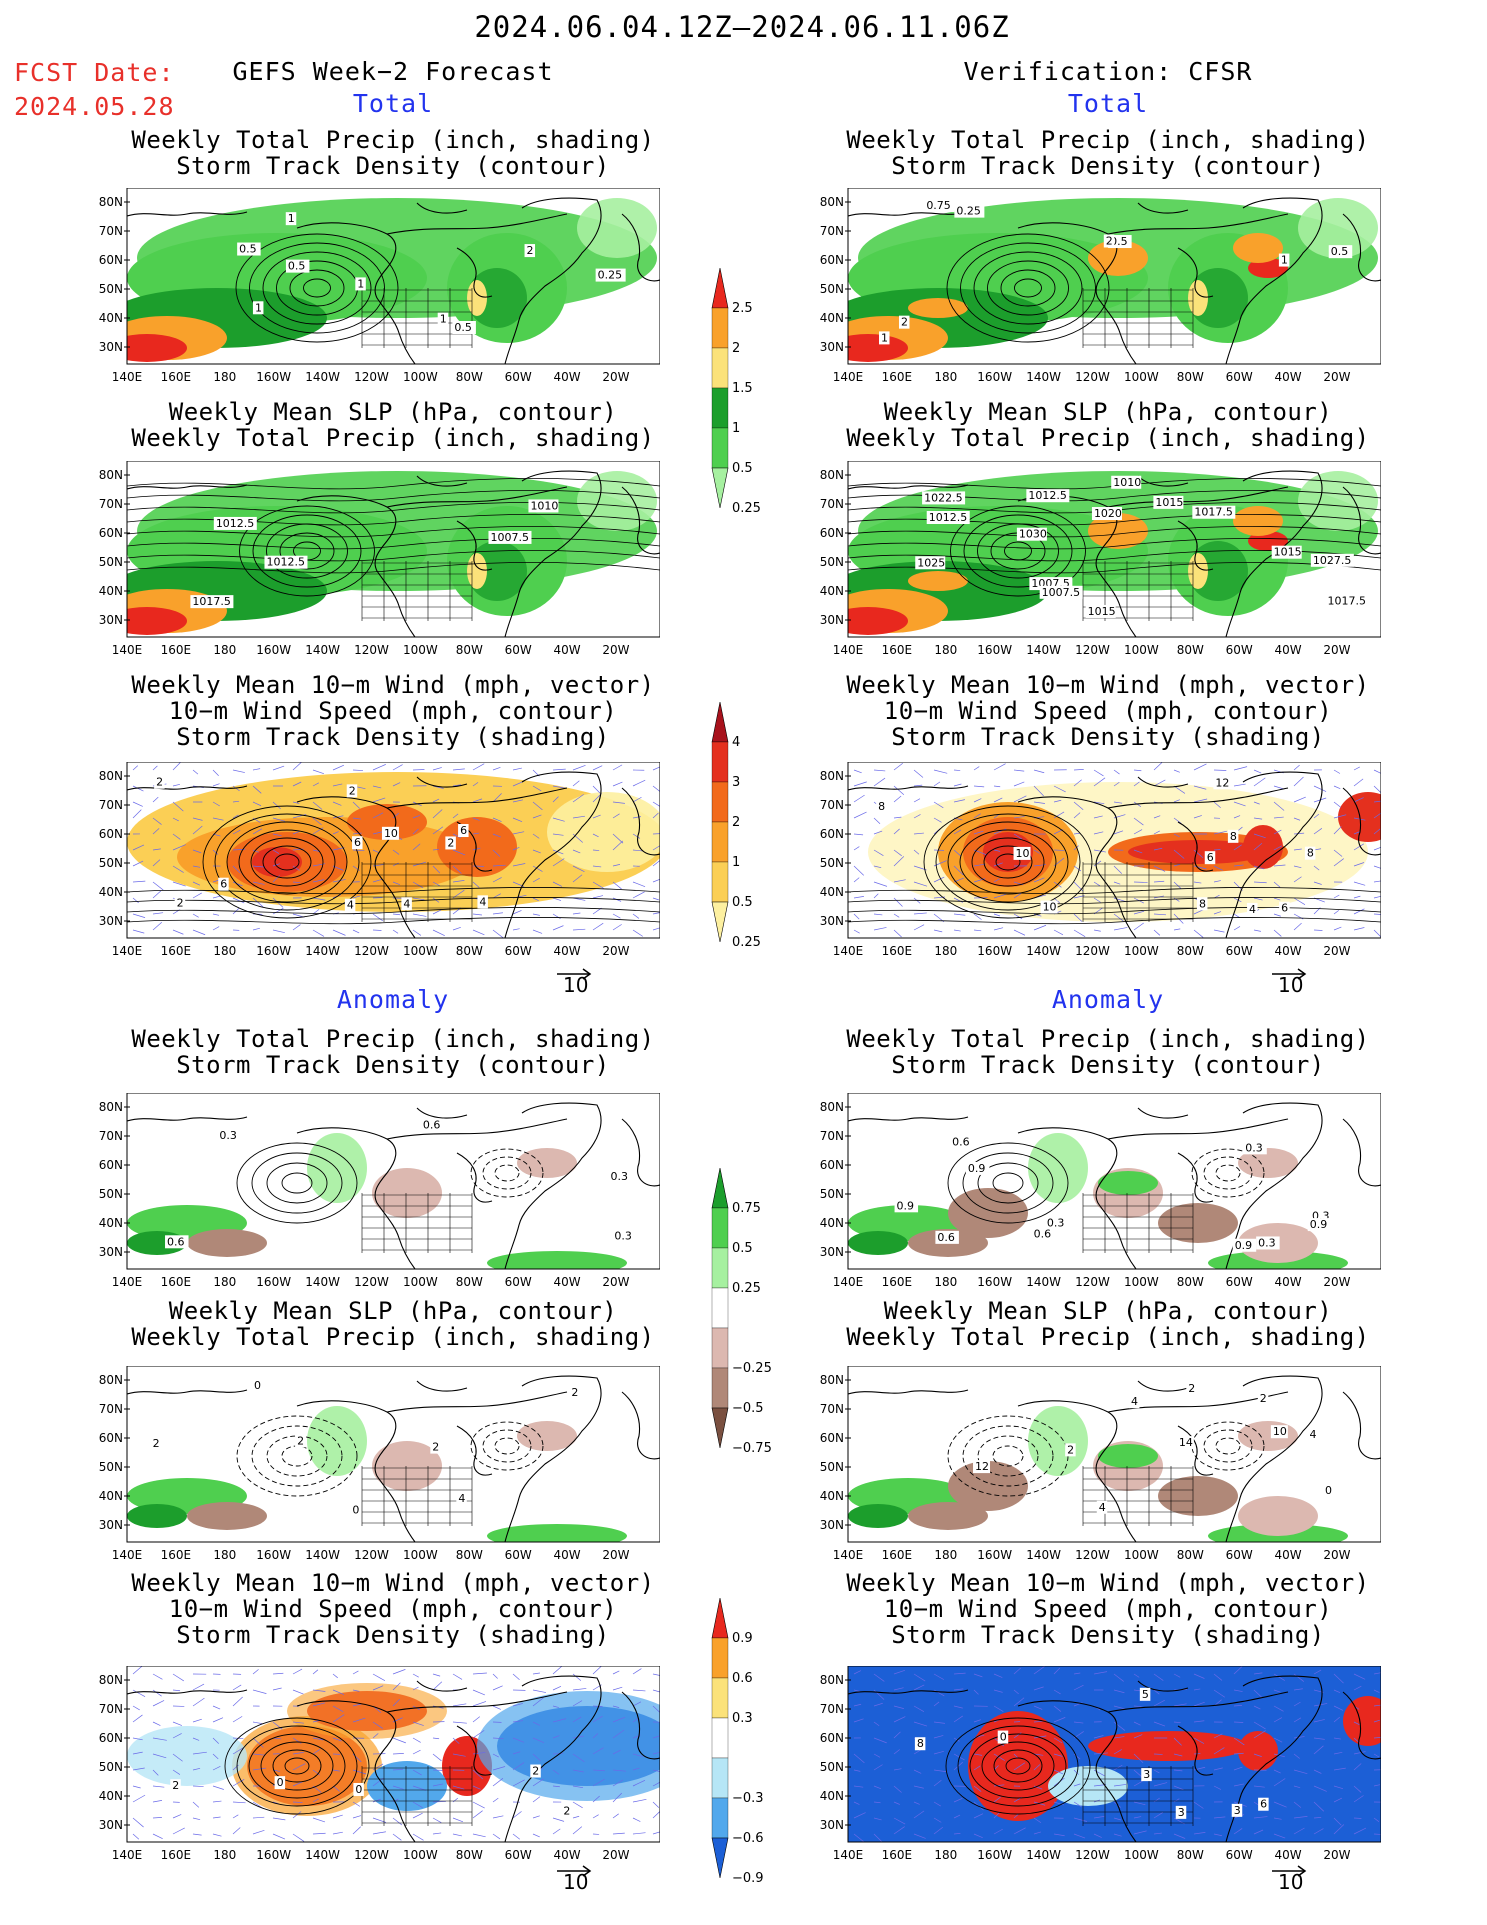 This screenshot has height=1925, width=1487. What do you see at coordinates (720, 368) in the screenshot?
I see `colorbar-segment` at bounding box center [720, 368].